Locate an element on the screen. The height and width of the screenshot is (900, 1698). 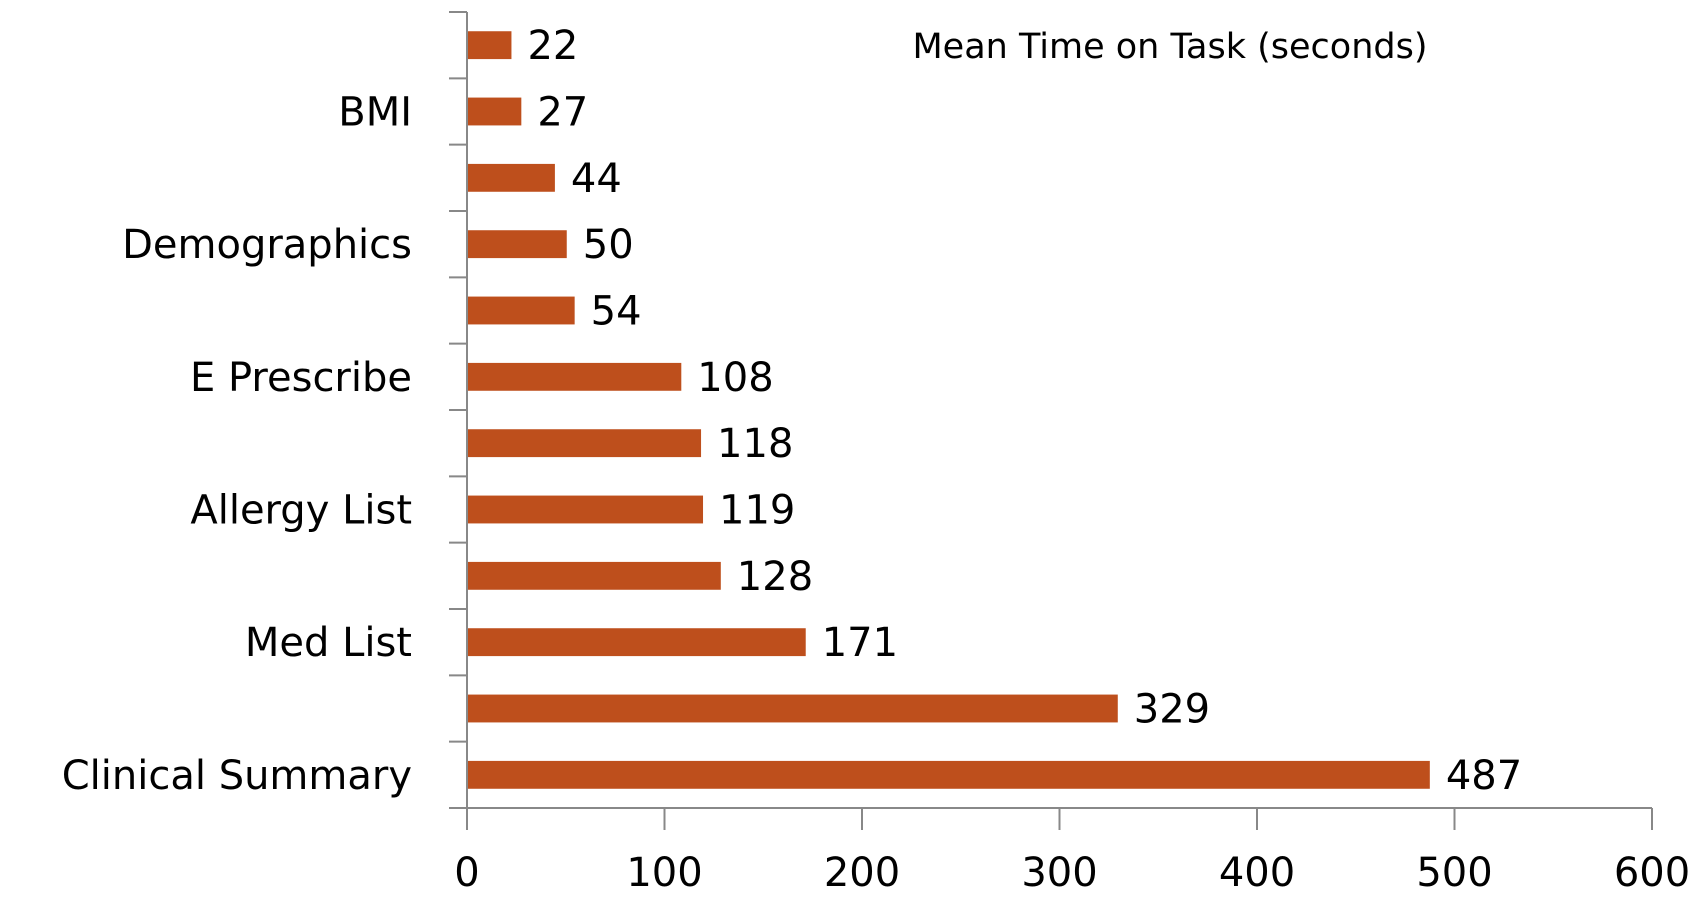
x-tick-label: 500 is located at coordinates (1454, 873).